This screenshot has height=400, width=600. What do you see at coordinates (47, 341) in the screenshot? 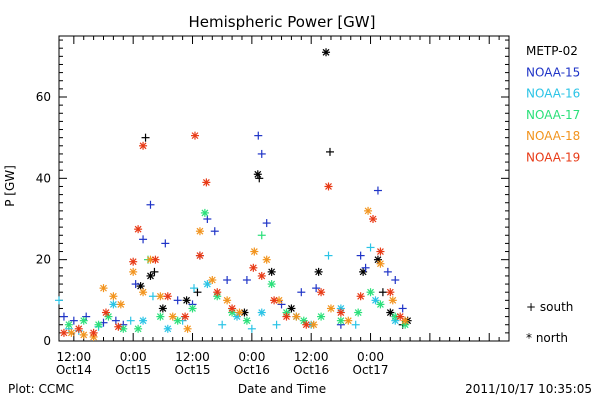
I see `y-tick-label: 0` at bounding box center [47, 341].